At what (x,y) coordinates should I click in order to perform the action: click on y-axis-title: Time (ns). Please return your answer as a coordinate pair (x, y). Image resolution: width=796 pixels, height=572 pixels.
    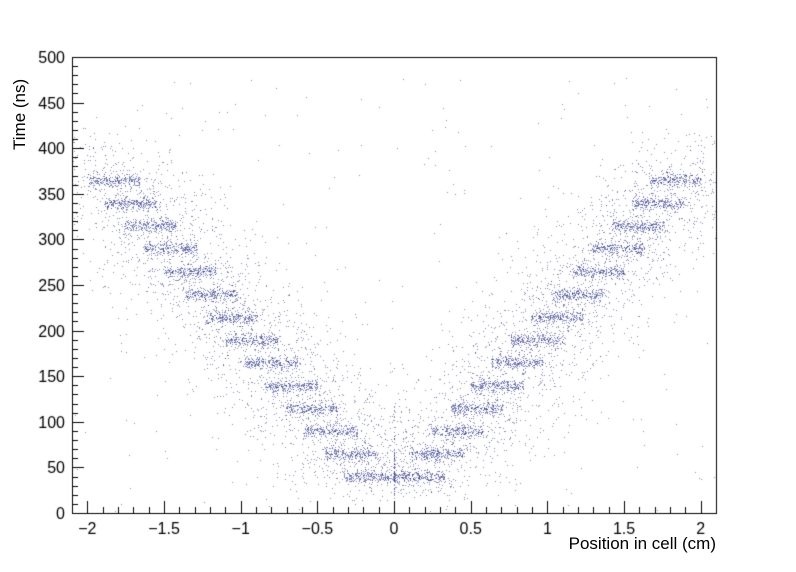
    Looking at the image, I should click on (19, 114).